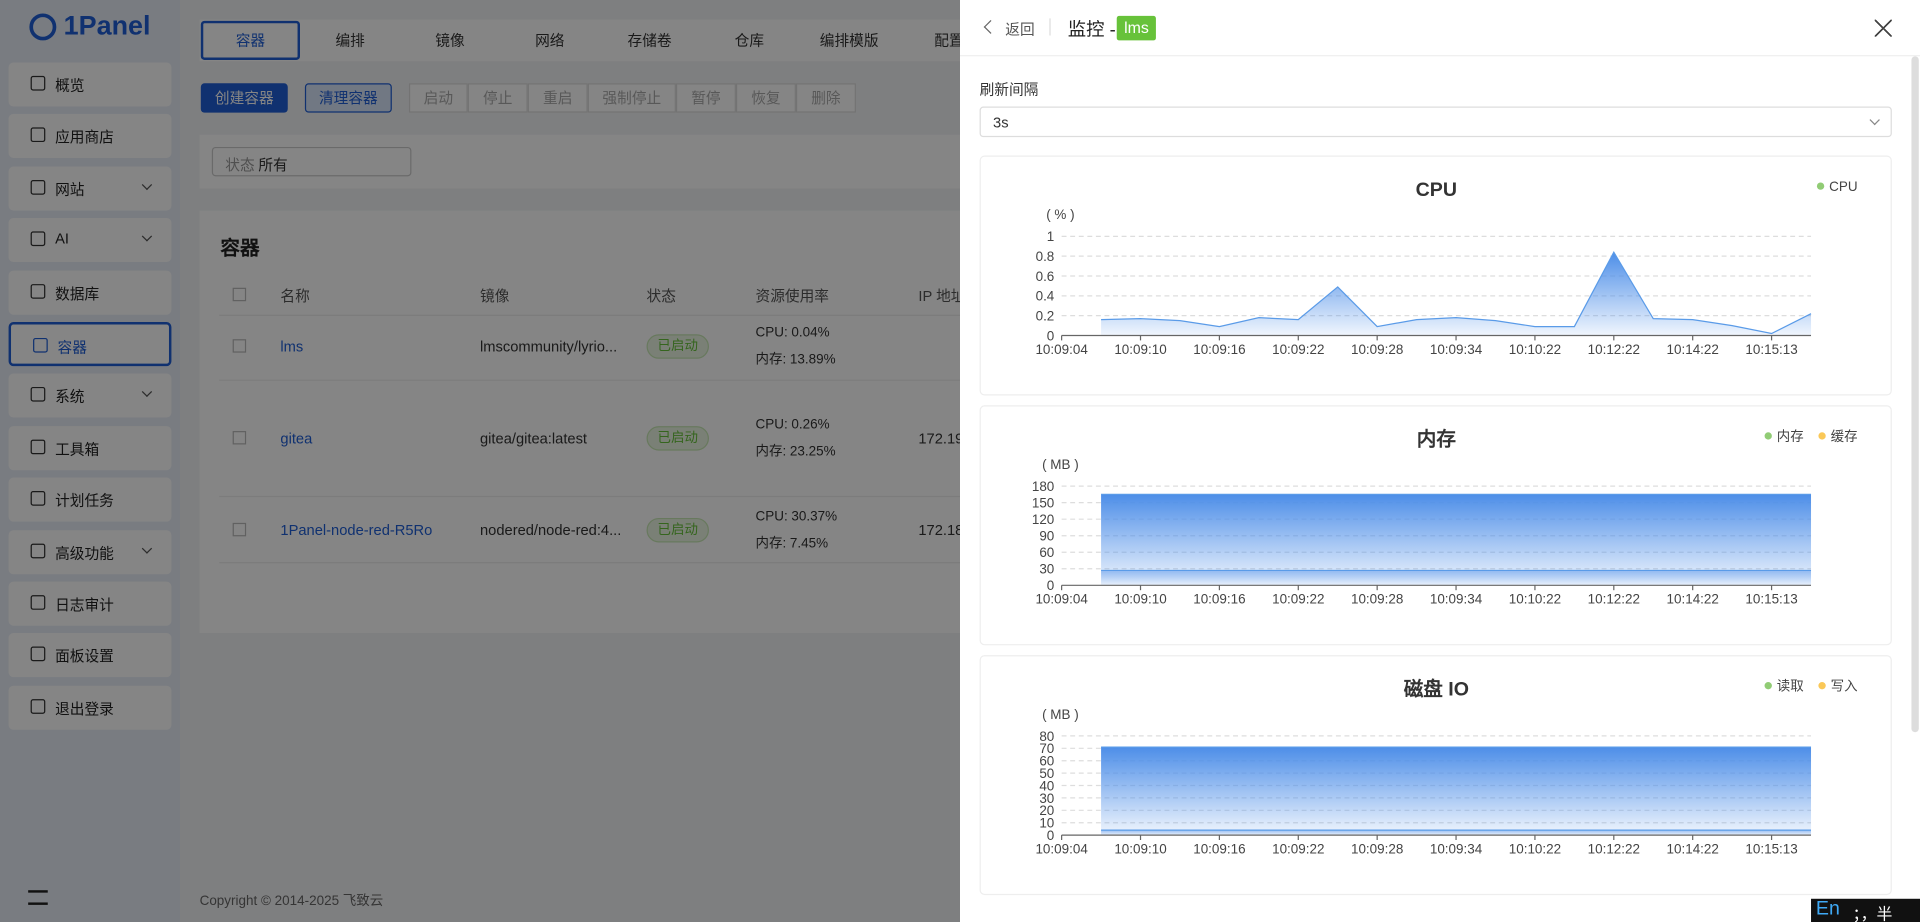 The height and width of the screenshot is (922, 1920). What do you see at coordinates (1046, 736) in the screenshot?
I see `y-tick-label: 80` at bounding box center [1046, 736].